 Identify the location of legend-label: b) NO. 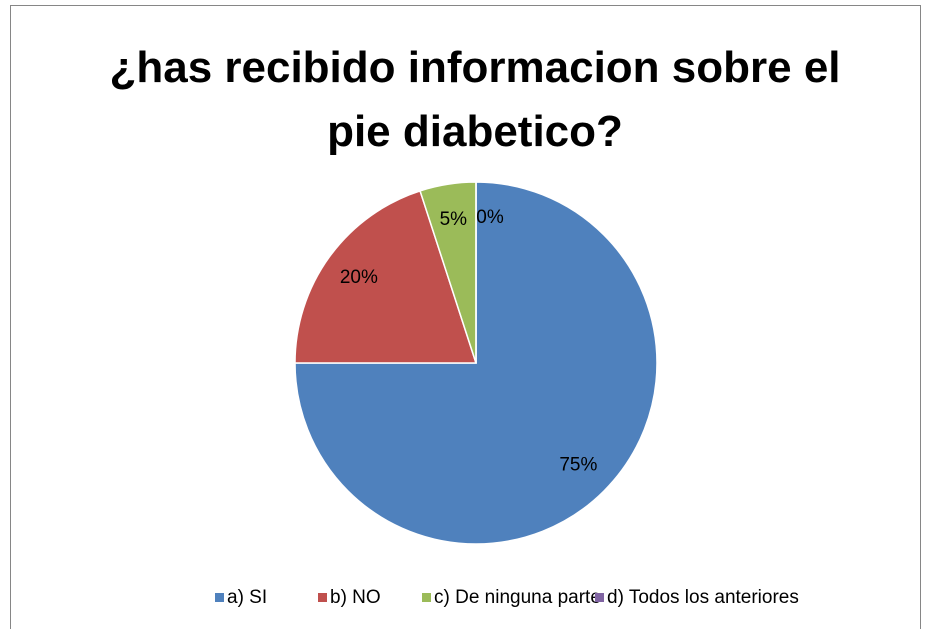
(355, 597).